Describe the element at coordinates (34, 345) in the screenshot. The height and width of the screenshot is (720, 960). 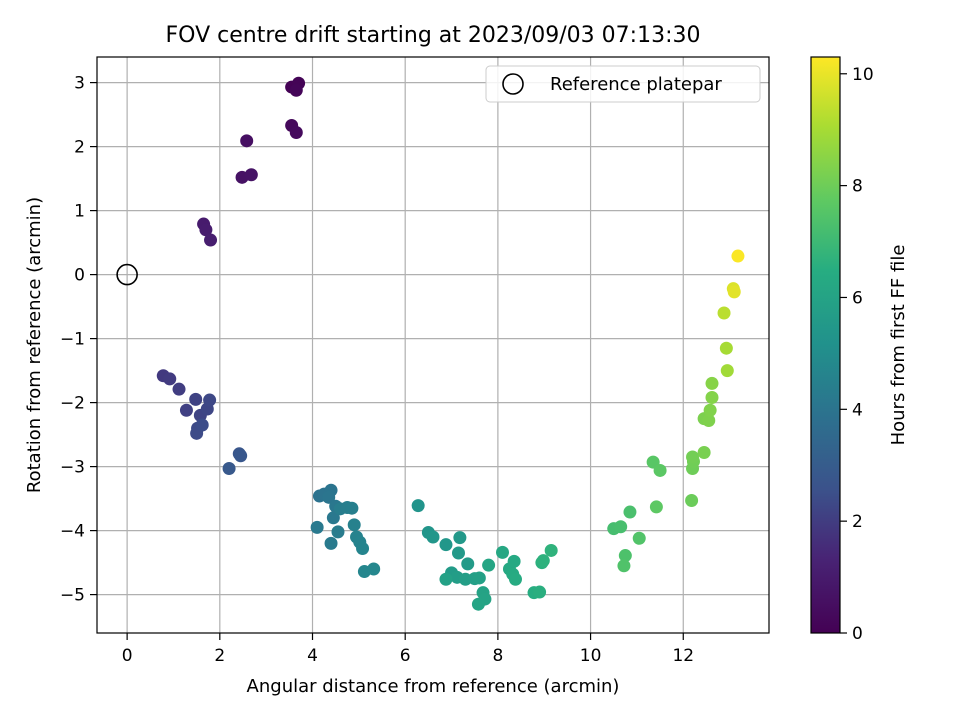
I see `y-axis-label: Rotation from reference (arcmin)` at that location.